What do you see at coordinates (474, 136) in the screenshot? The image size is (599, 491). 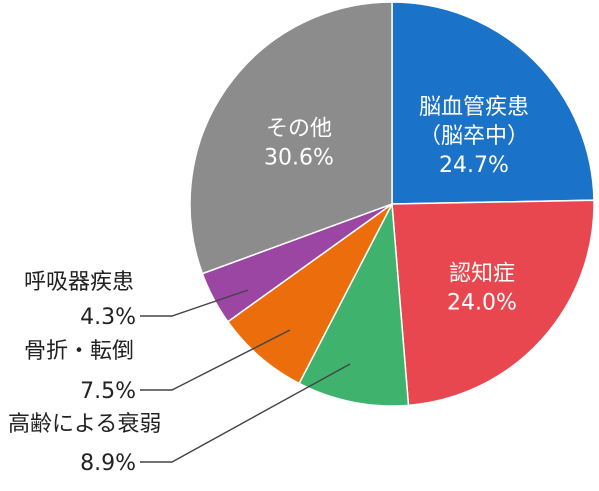 I see `slice-name-label-0: （脳卒中）` at bounding box center [474, 136].